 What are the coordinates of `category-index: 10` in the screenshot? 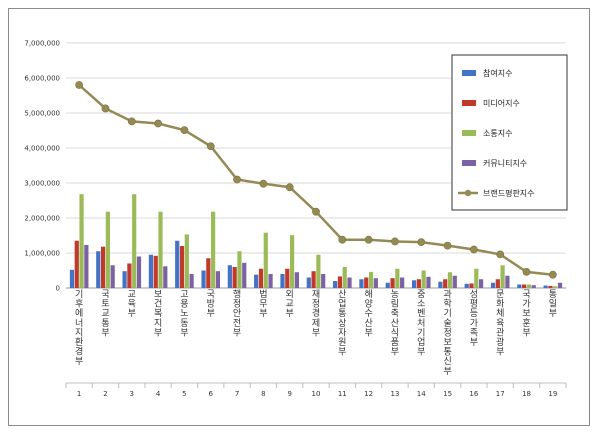 It's located at (316, 394).